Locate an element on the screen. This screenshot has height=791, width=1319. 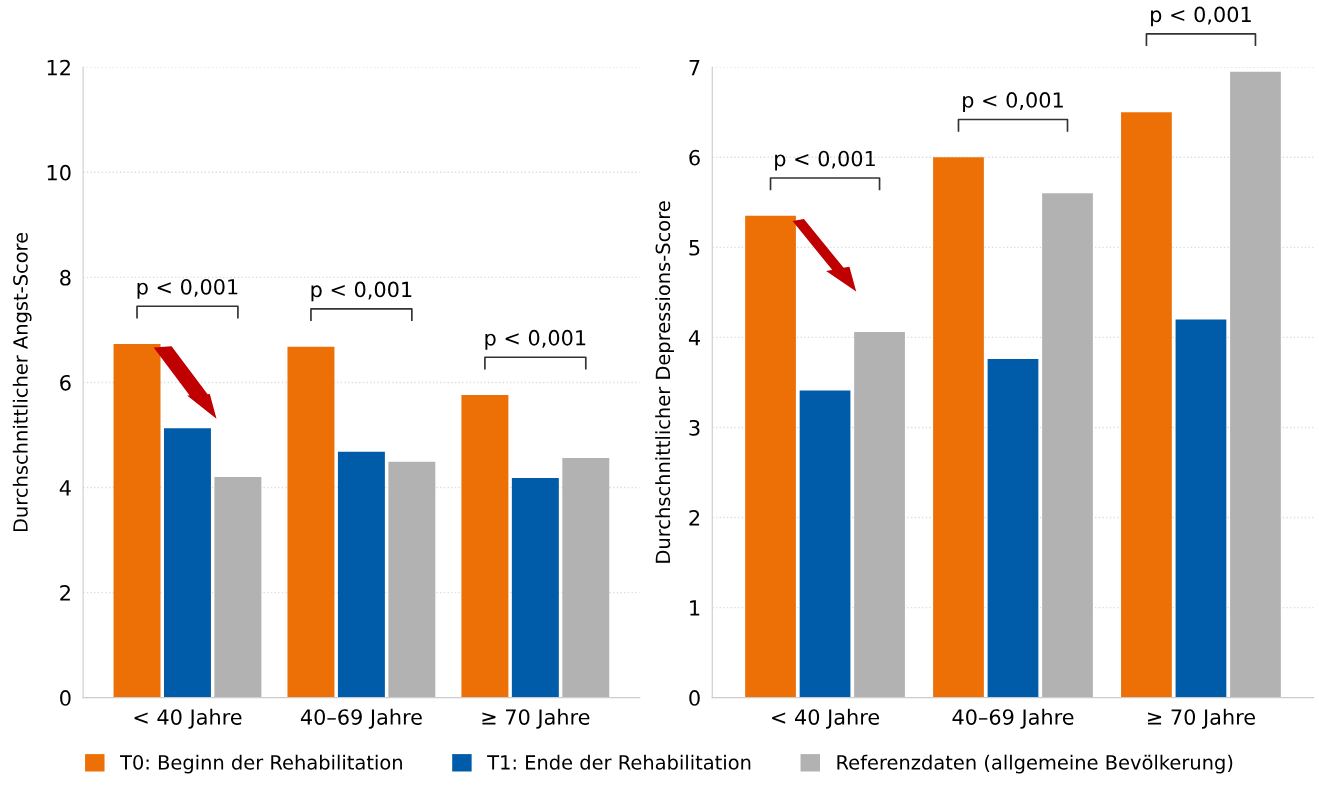
y-tick-label: 7 is located at coordinates (694, 67).